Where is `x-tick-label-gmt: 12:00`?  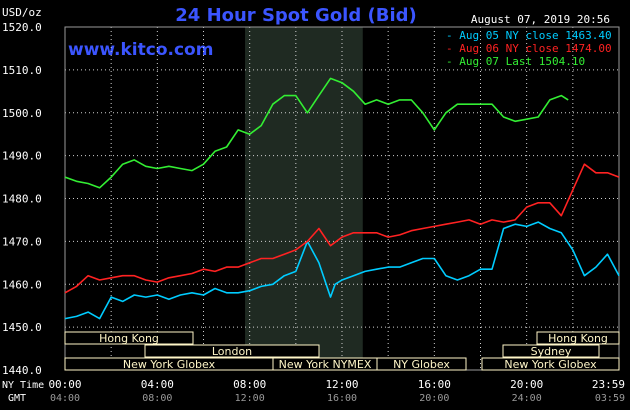
x-tick-label-gmt: 12:00 is located at coordinates (250, 398).